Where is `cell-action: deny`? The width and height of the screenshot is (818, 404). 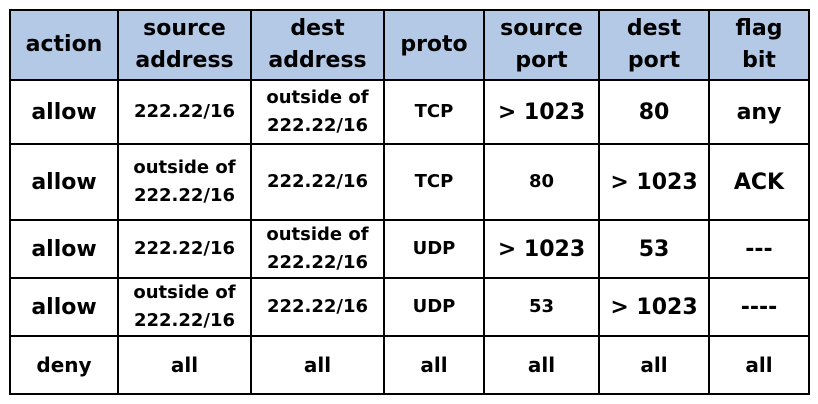 cell-action: deny is located at coordinates (64, 365).